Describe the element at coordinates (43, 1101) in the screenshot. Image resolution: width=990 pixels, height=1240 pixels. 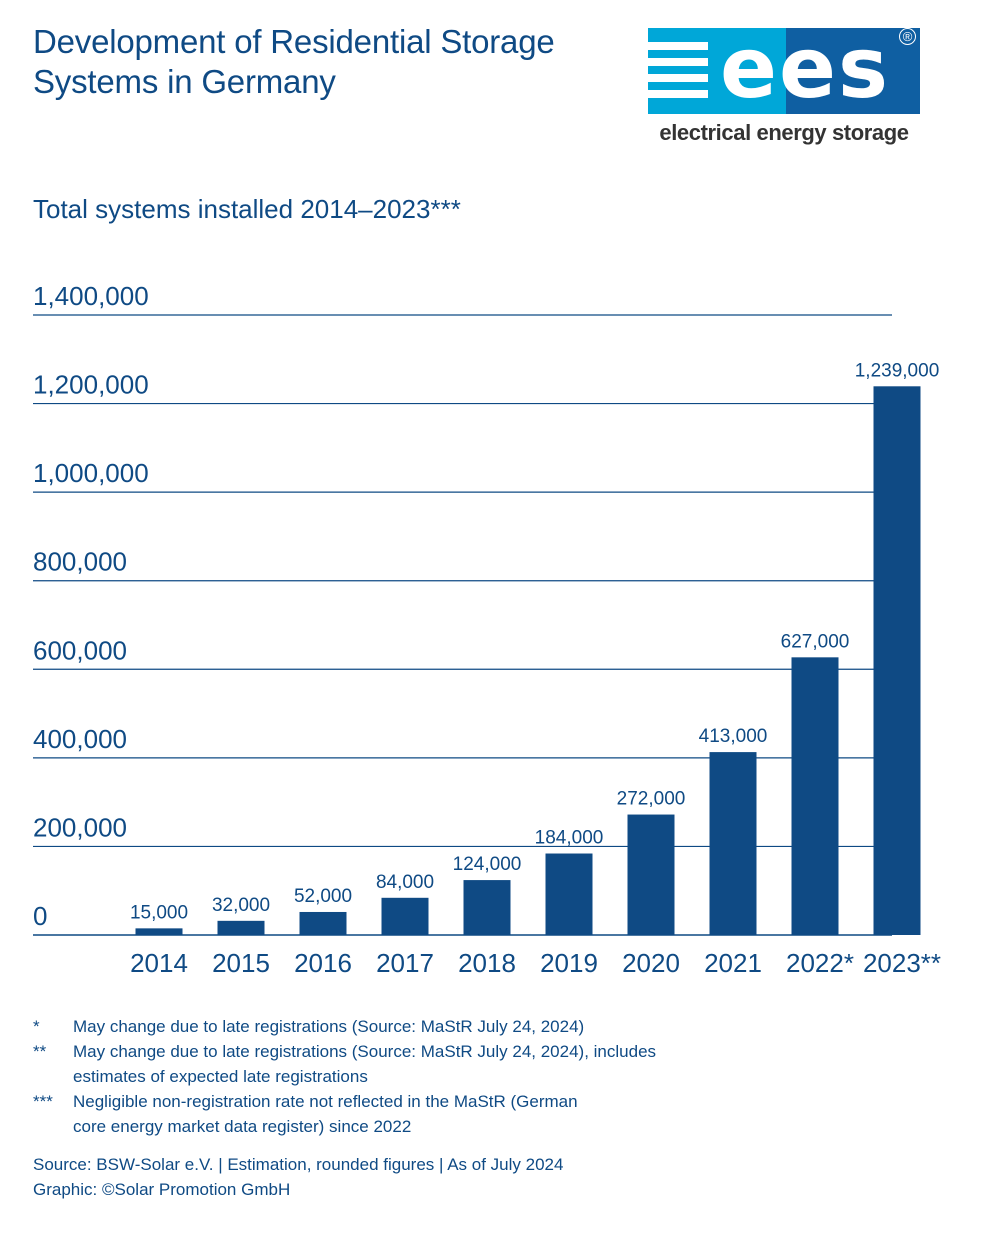
I see `footnote-mark: ***` at that location.